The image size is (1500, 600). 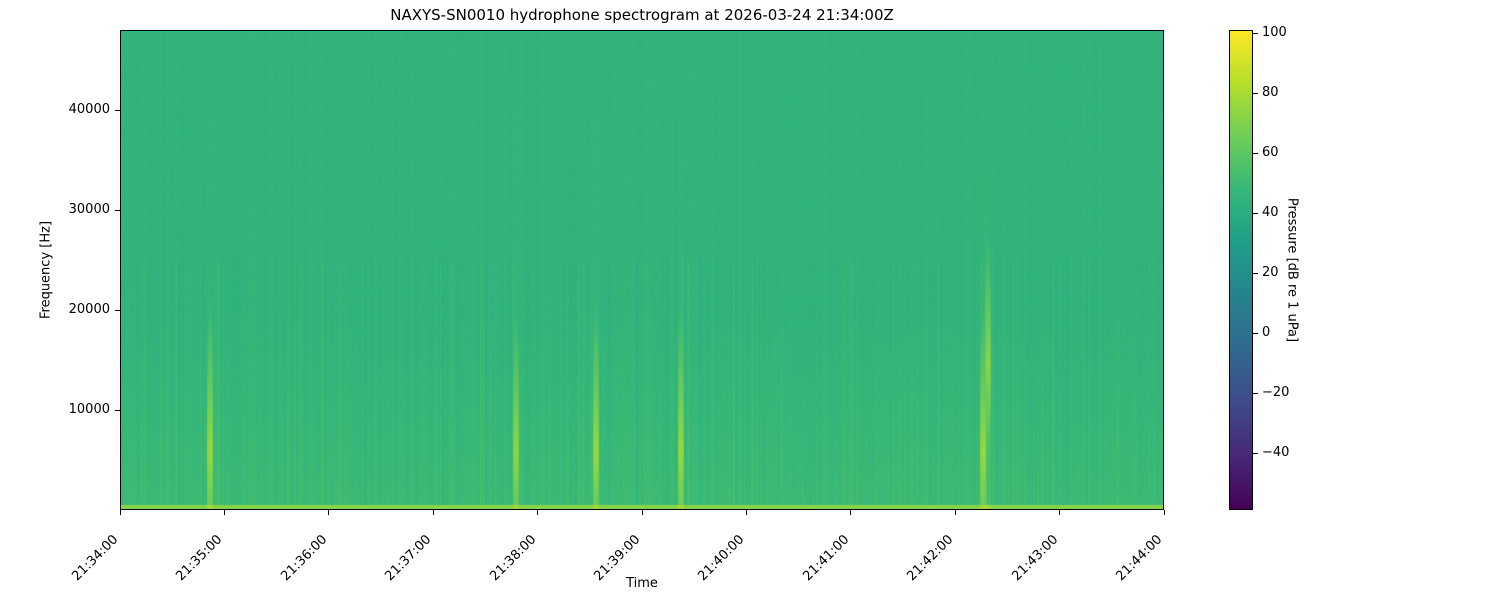 What do you see at coordinates (513, 558) in the screenshot?
I see `x-tick-label: 21:38:00` at bounding box center [513, 558].